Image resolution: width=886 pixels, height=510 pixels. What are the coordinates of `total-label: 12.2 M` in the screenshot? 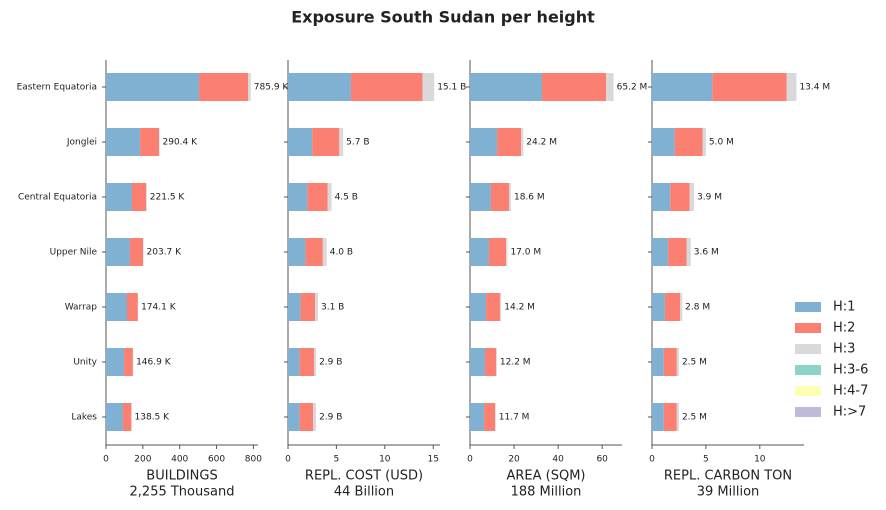 It's located at (515, 363).